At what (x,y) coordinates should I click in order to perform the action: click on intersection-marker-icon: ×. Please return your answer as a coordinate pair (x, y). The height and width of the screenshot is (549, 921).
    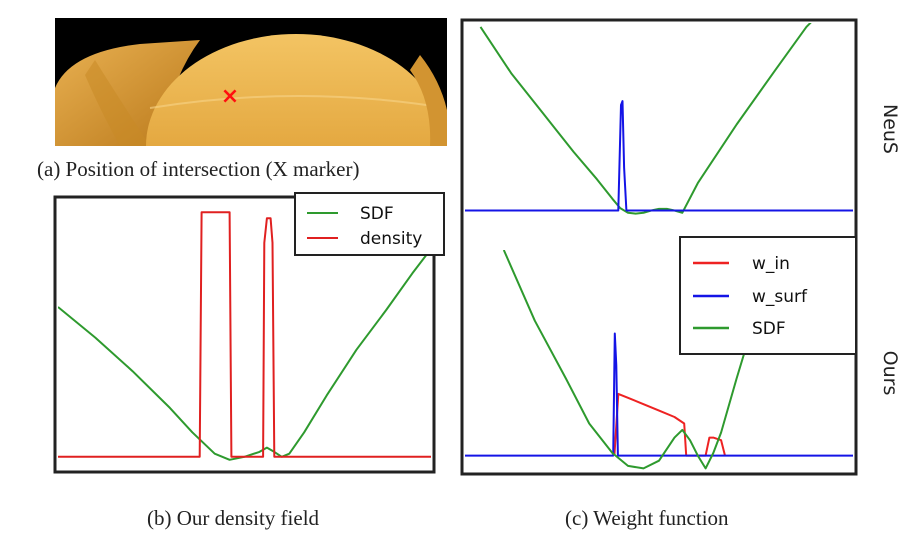
    Looking at the image, I should click on (230, 96).